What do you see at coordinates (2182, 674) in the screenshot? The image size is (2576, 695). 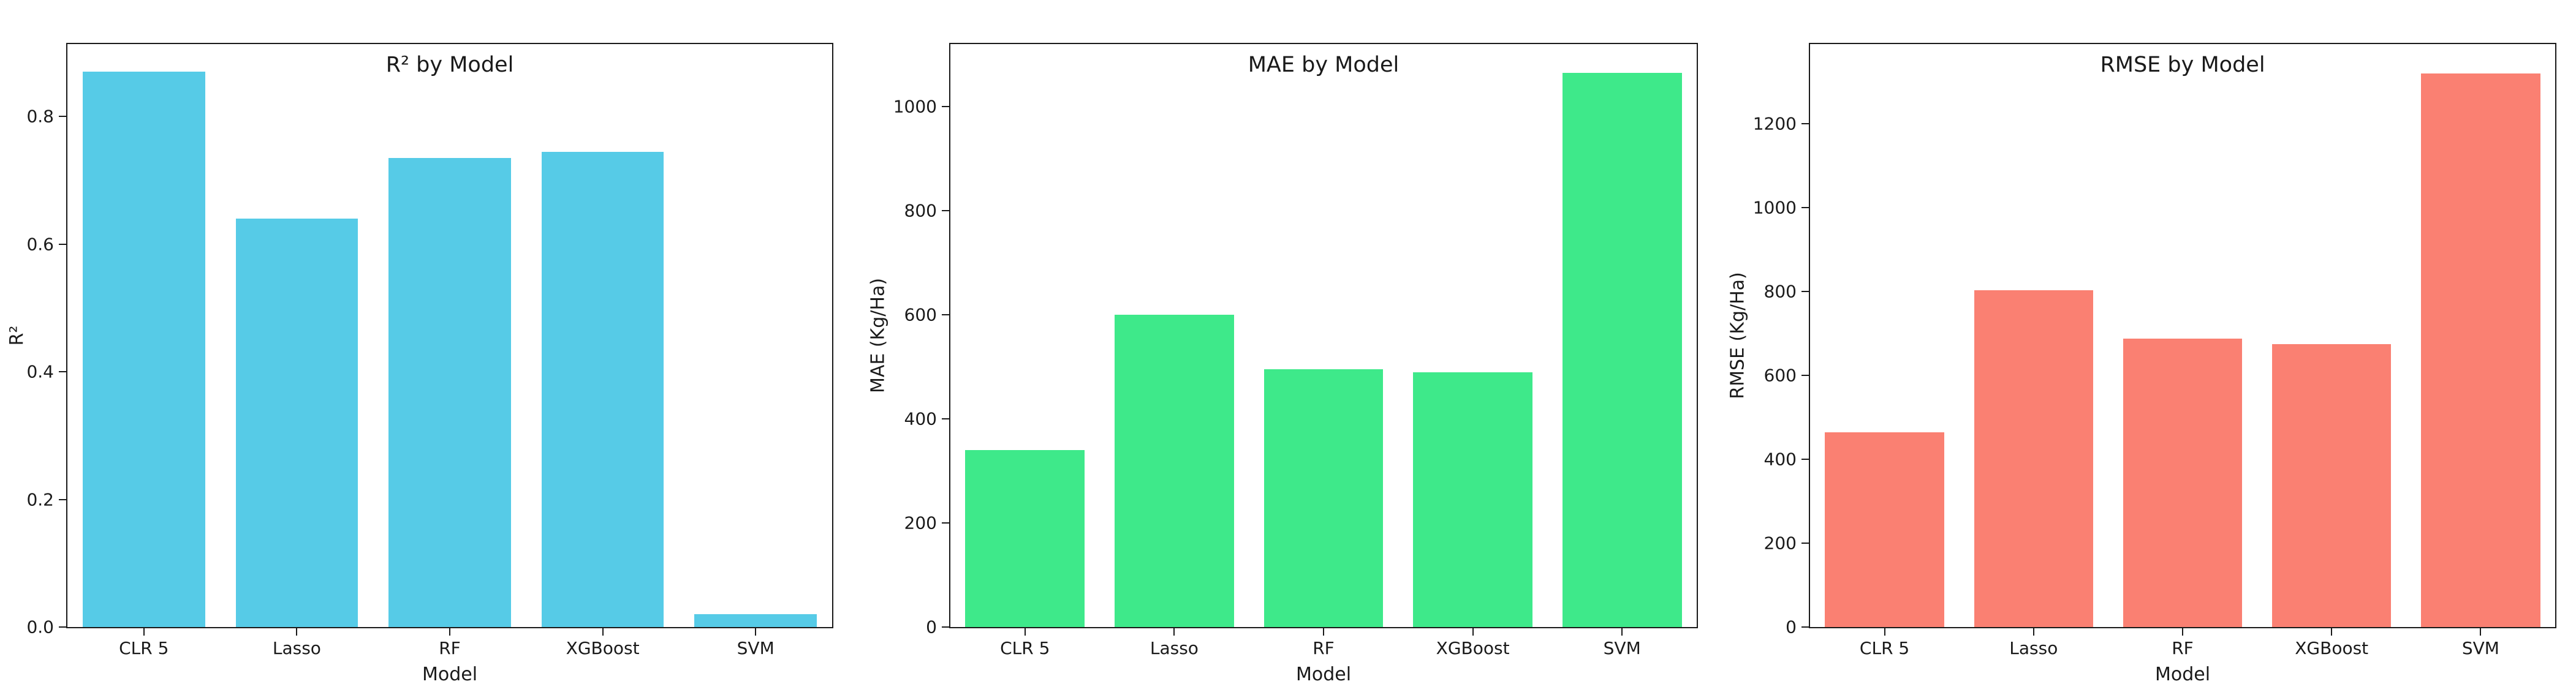 I see `x-axis-label-rmse: Model` at bounding box center [2182, 674].